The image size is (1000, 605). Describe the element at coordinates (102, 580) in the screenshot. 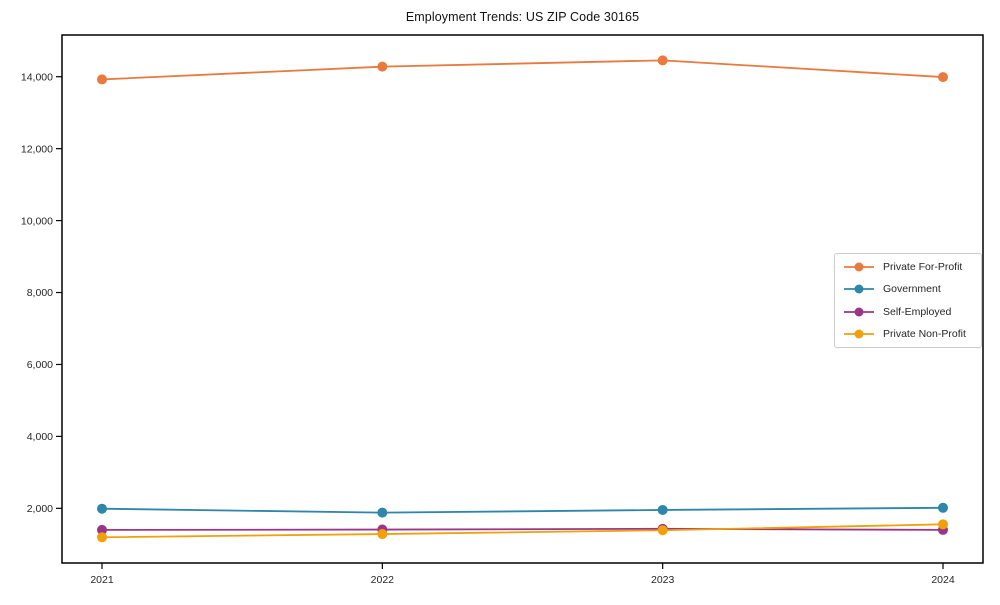

I see `x-tick-label: 2021` at that location.